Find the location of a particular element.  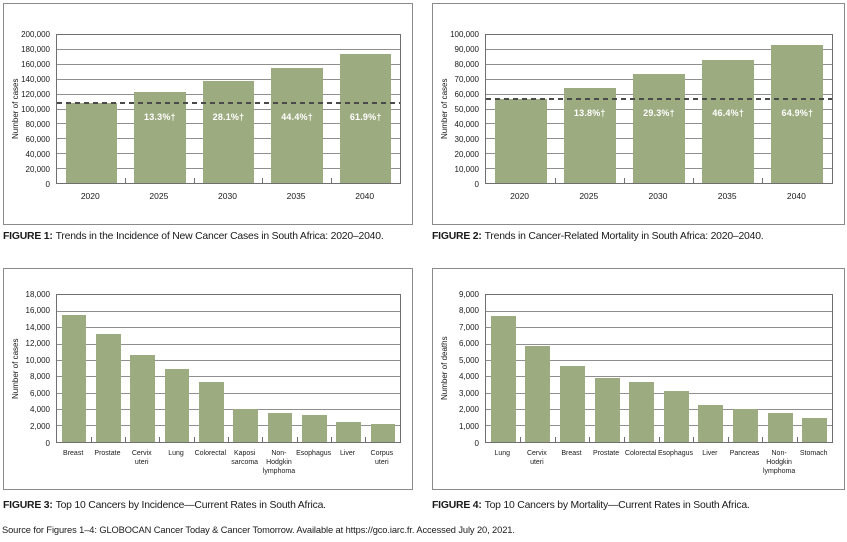

figure-3-caption-label: FIGURE 3: is located at coordinates (28, 505).